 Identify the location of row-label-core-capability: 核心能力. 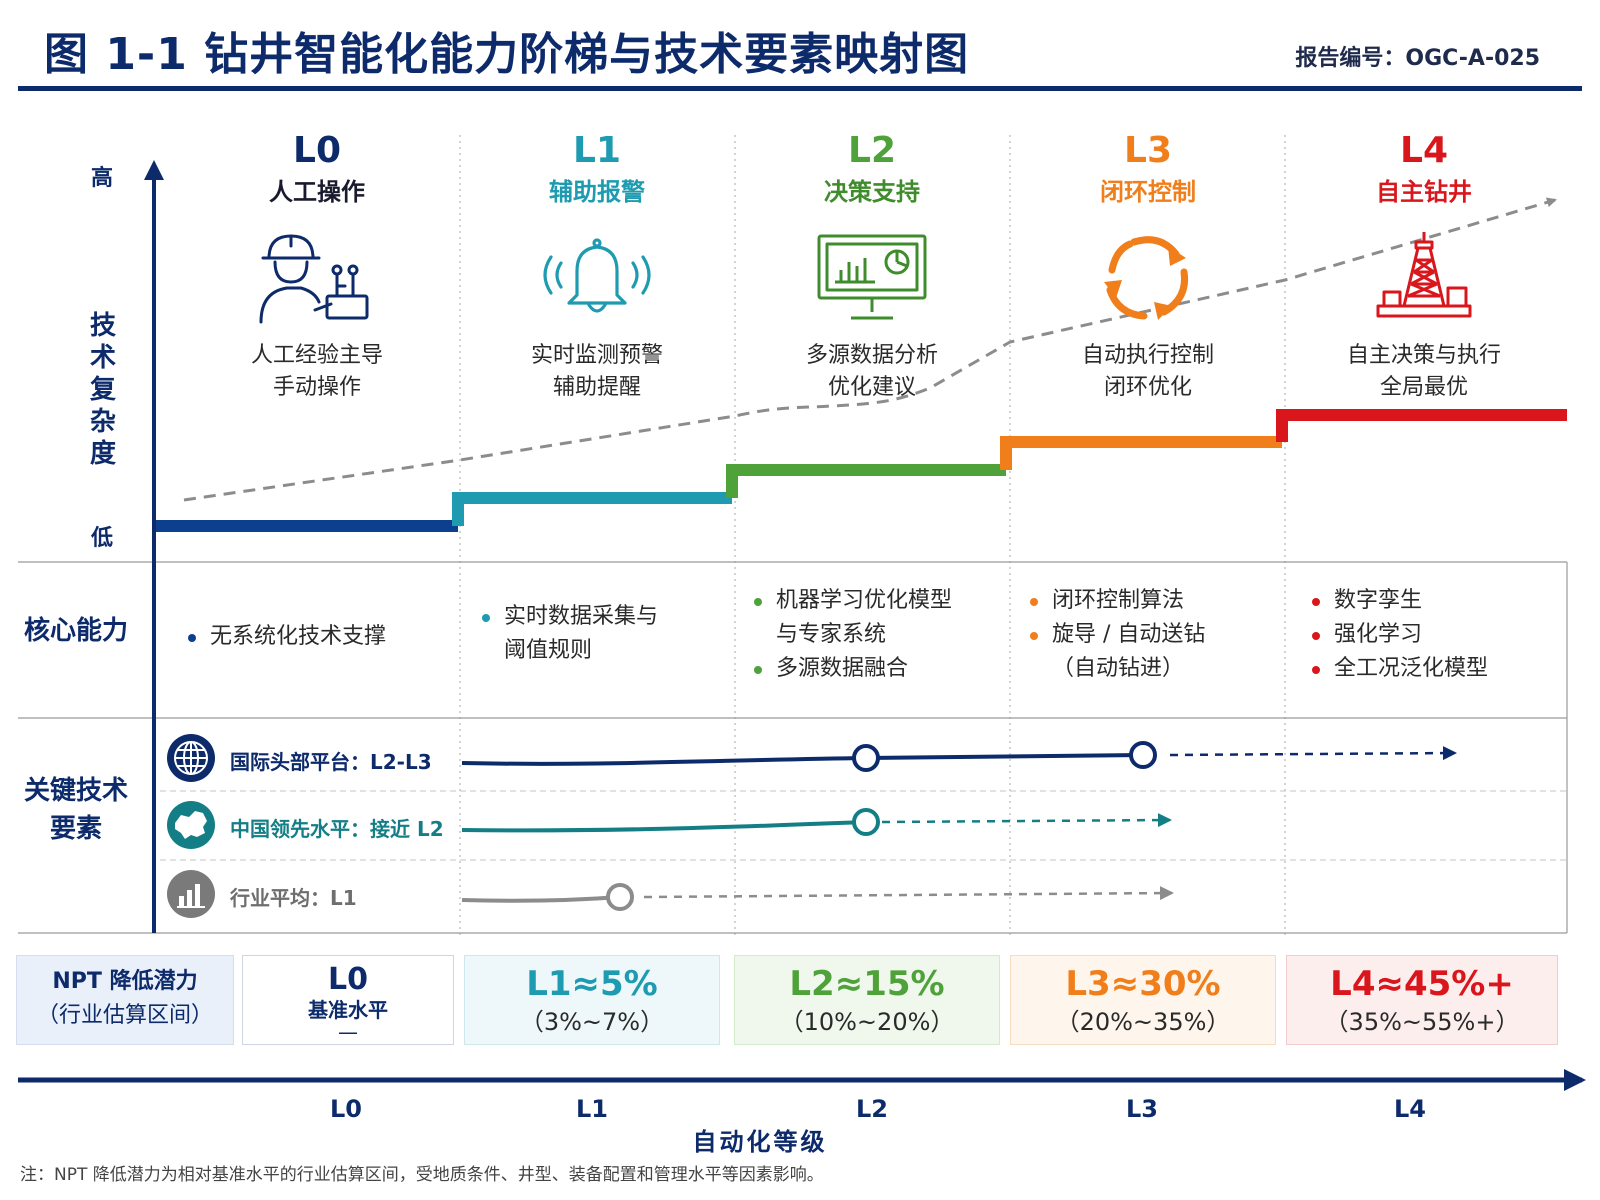
(75, 631).